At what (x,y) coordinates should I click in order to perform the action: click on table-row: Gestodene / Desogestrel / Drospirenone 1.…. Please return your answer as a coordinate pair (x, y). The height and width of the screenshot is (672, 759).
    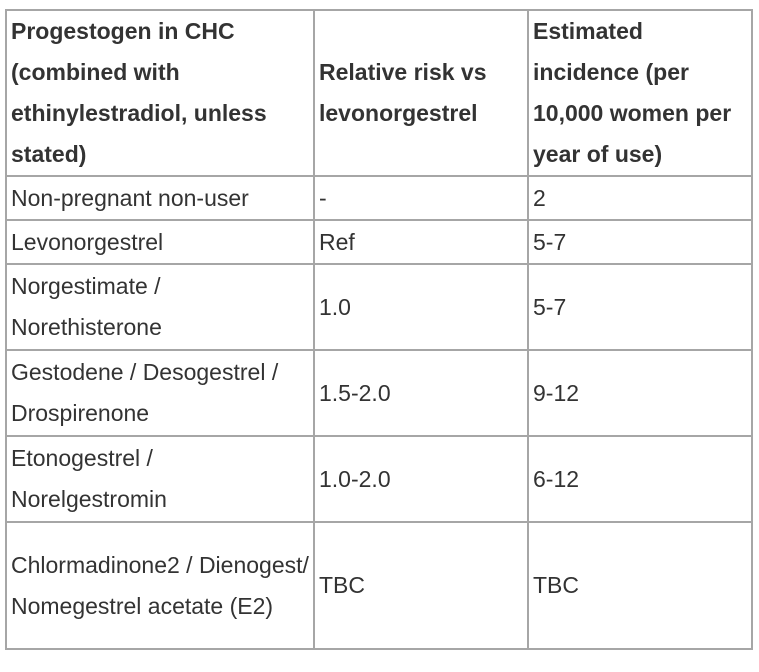
    Looking at the image, I should click on (379, 393).